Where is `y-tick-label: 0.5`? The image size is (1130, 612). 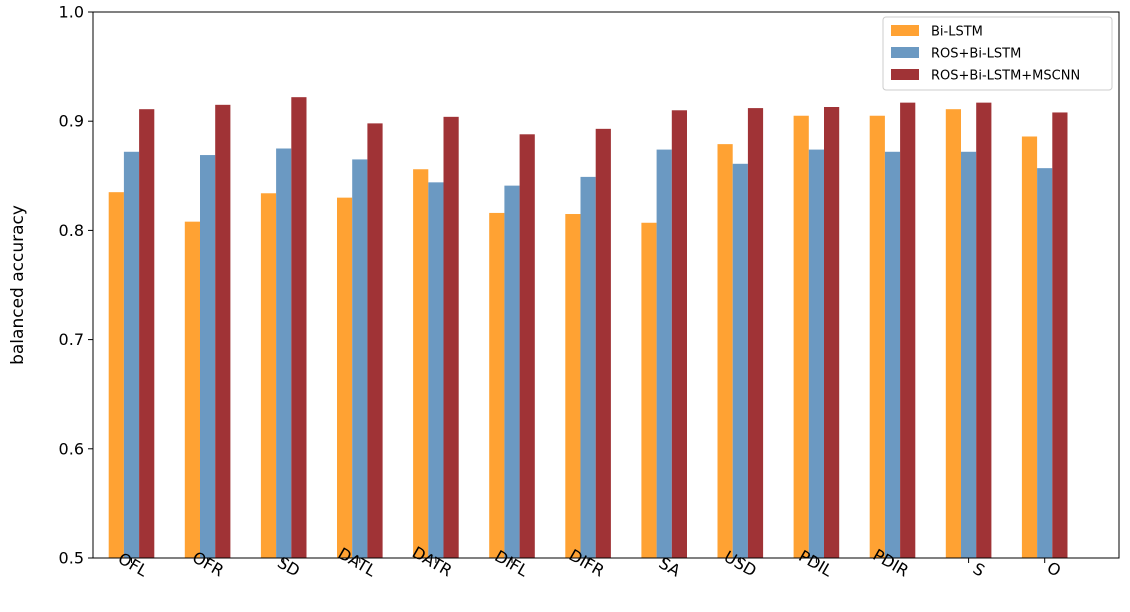
y-tick-label: 0.5 is located at coordinates (71, 558).